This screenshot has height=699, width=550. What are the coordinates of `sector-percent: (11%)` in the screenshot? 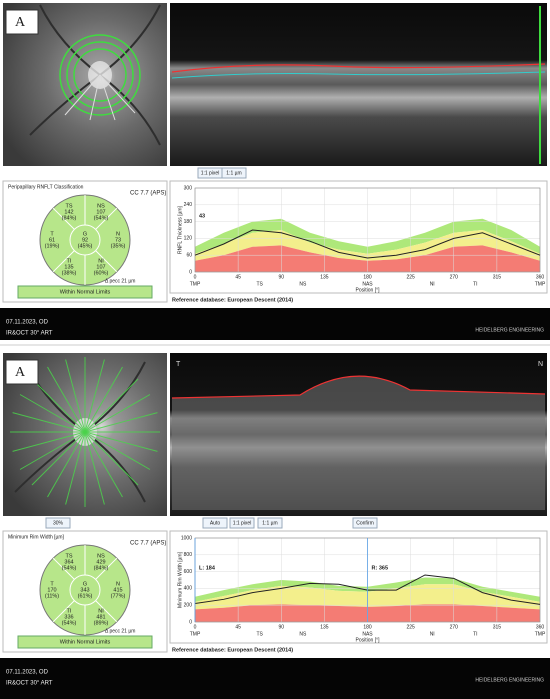 It's located at (52, 596).